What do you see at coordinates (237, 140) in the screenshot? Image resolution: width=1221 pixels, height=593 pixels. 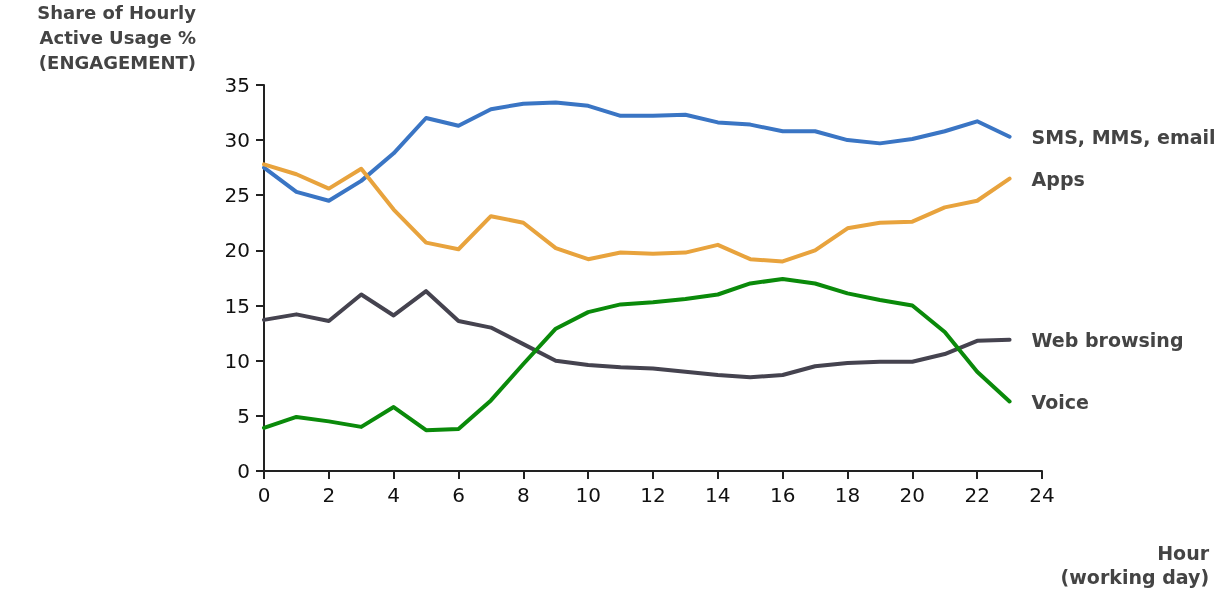 I see `y-tick-label: 30` at bounding box center [237, 140].